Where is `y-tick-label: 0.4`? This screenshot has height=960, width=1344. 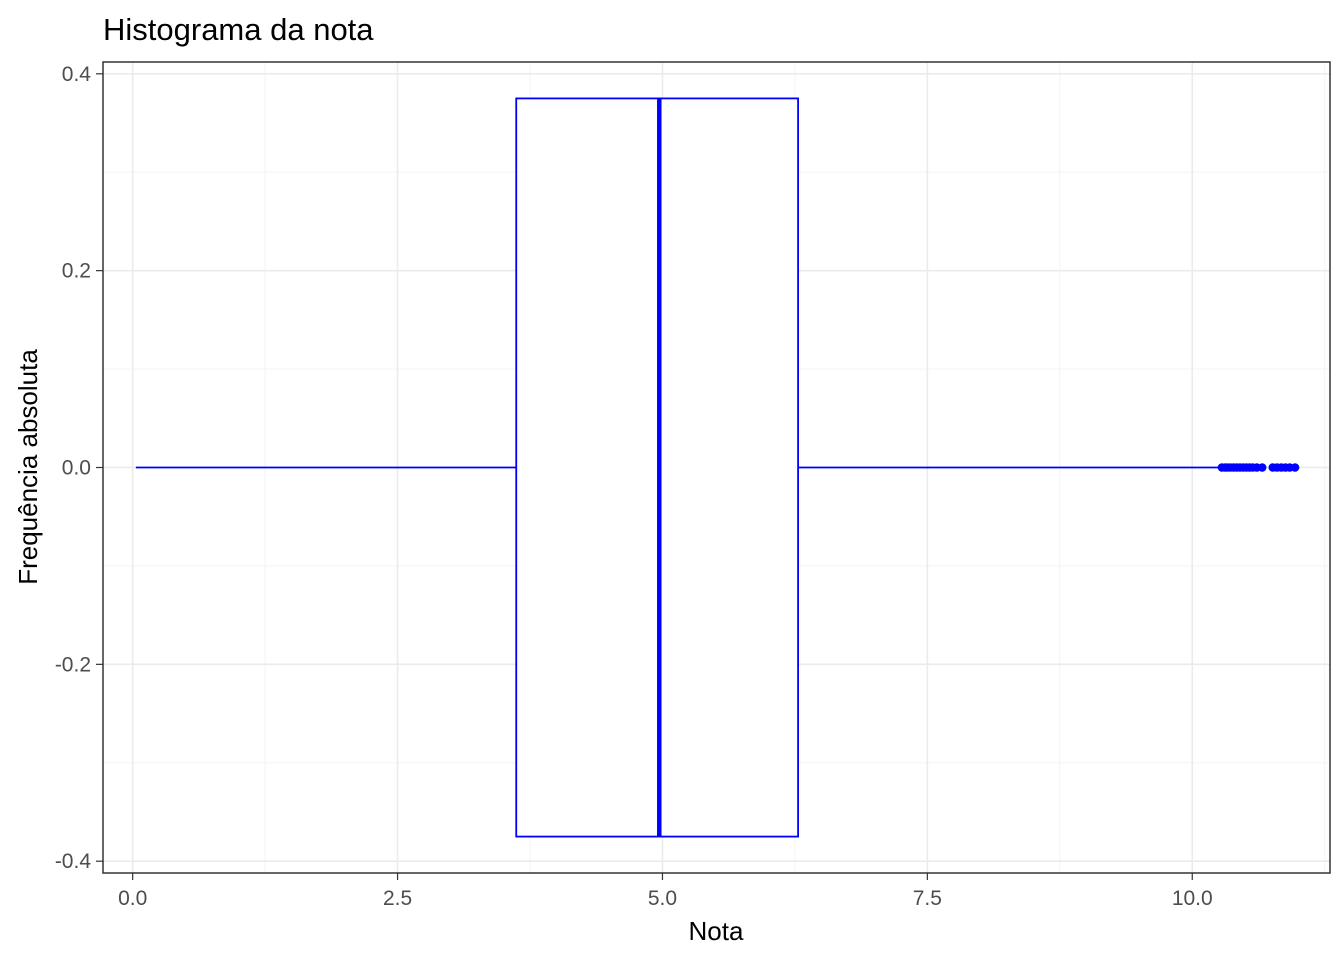
y-tick-label: 0.4 is located at coordinates (77, 74).